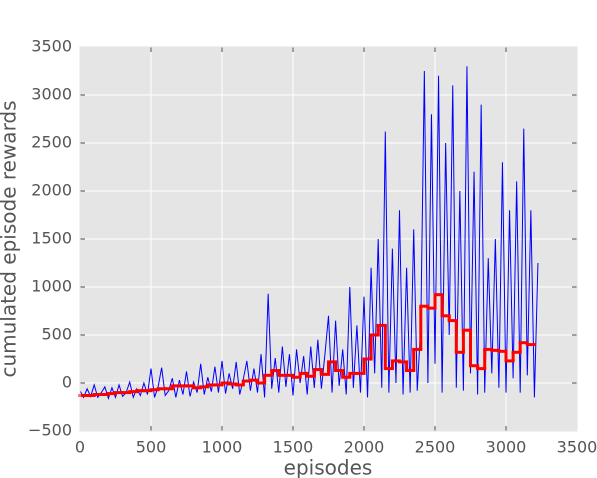 This screenshot has height=478, width=597. Describe the element at coordinates (51, 286) in the screenshot. I see `y-tick-label: 1000` at that location.